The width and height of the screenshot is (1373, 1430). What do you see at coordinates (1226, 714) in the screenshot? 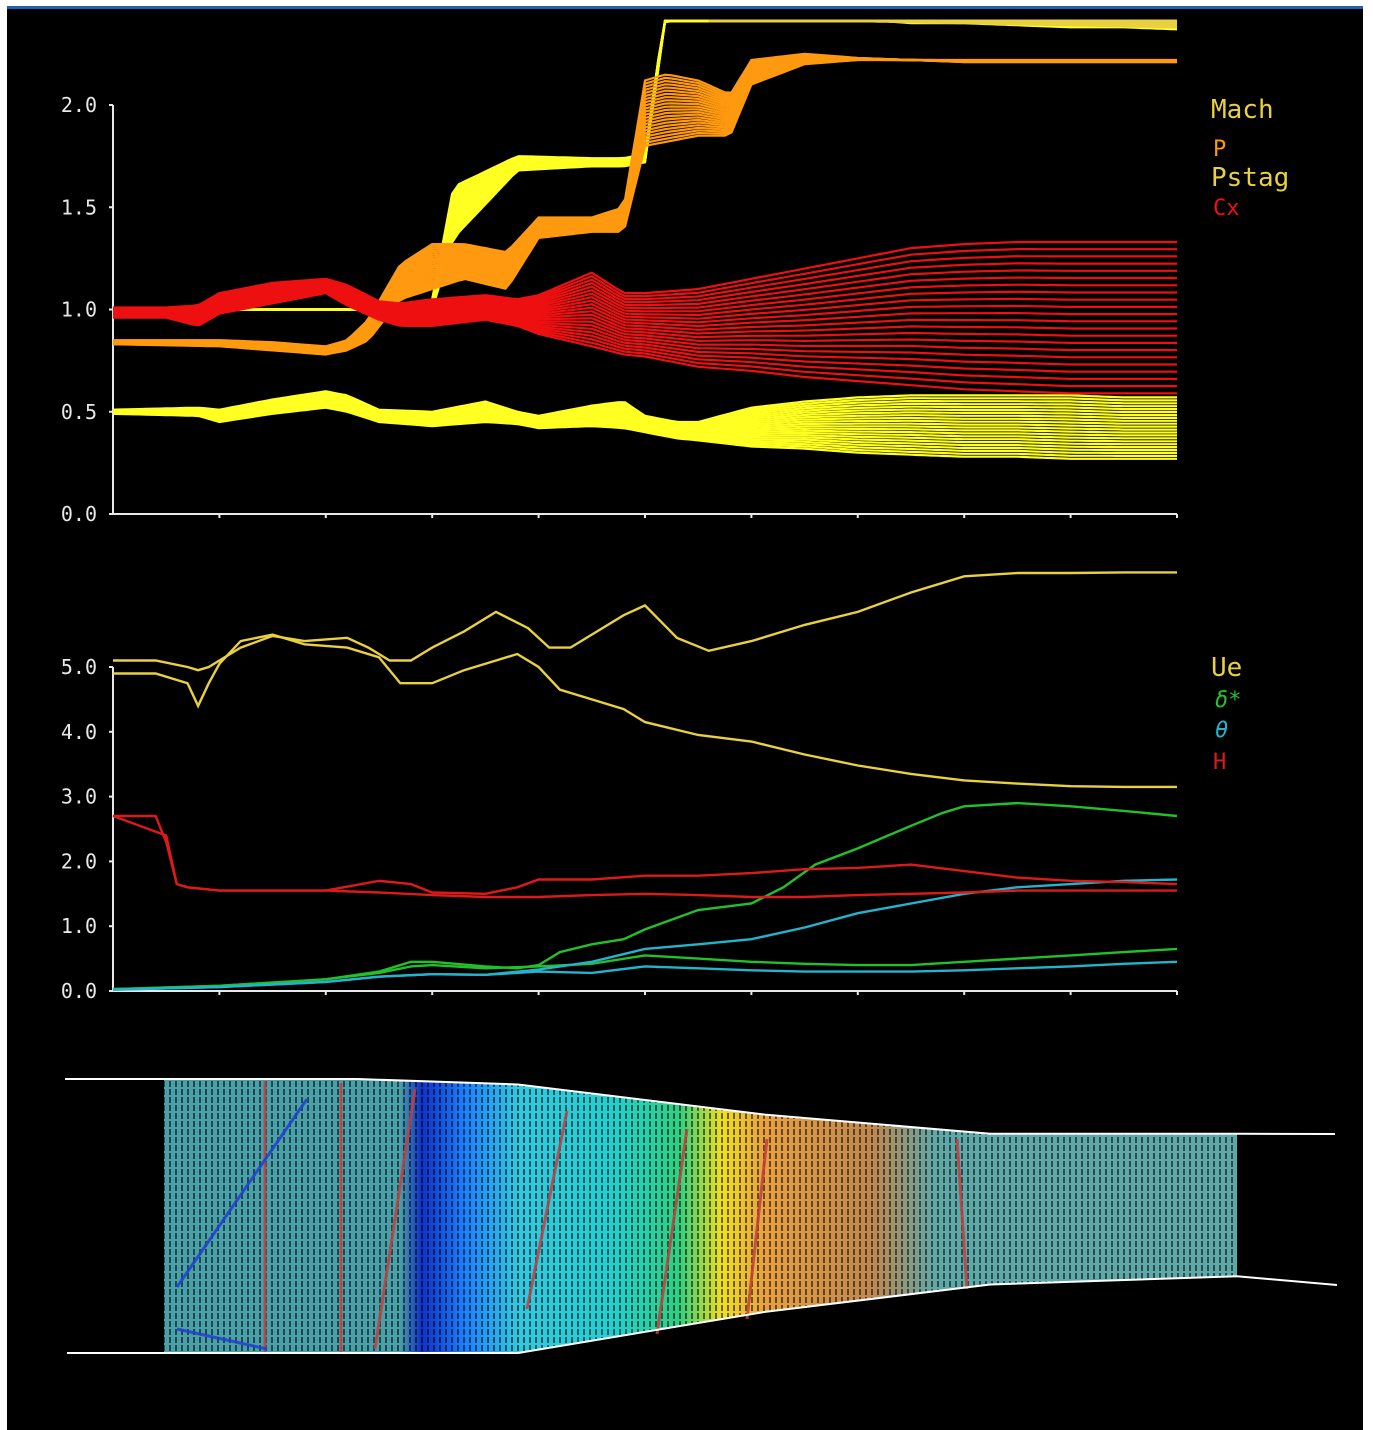
I see `bottom-chart-legend: Ue δ* θ H` at bounding box center [1226, 714].